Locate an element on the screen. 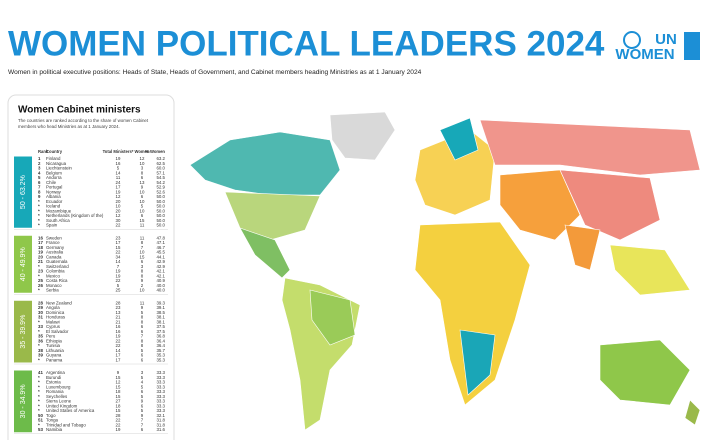 Image resolution: width=710 pixels, height=440 pixels. nordics is located at coordinates (459, 139).